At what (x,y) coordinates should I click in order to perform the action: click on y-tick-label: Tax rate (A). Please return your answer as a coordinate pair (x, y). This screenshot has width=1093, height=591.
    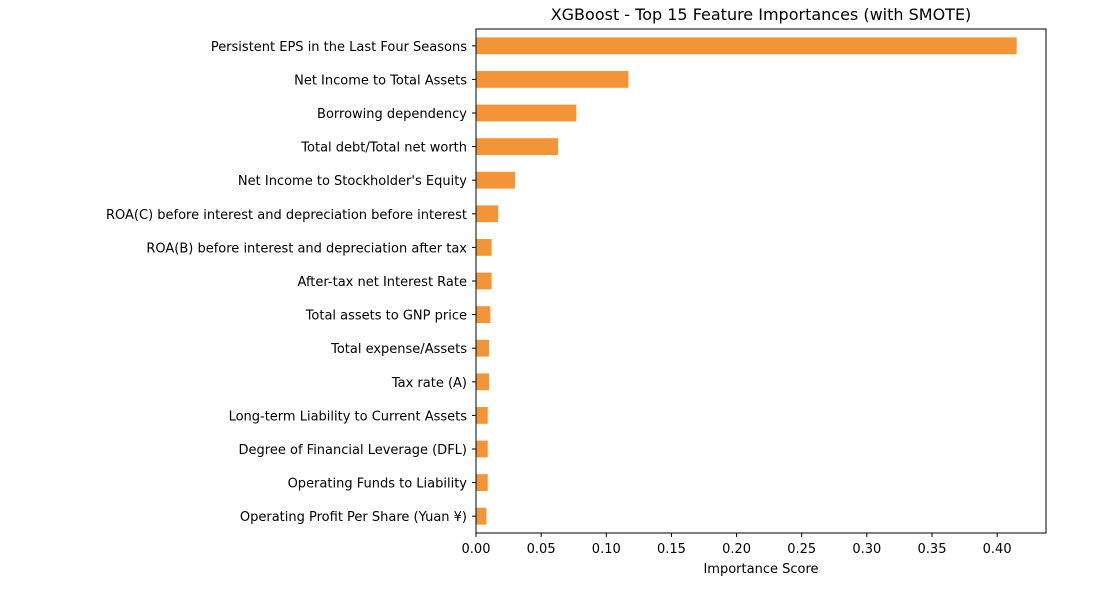
    Looking at the image, I should click on (429, 383).